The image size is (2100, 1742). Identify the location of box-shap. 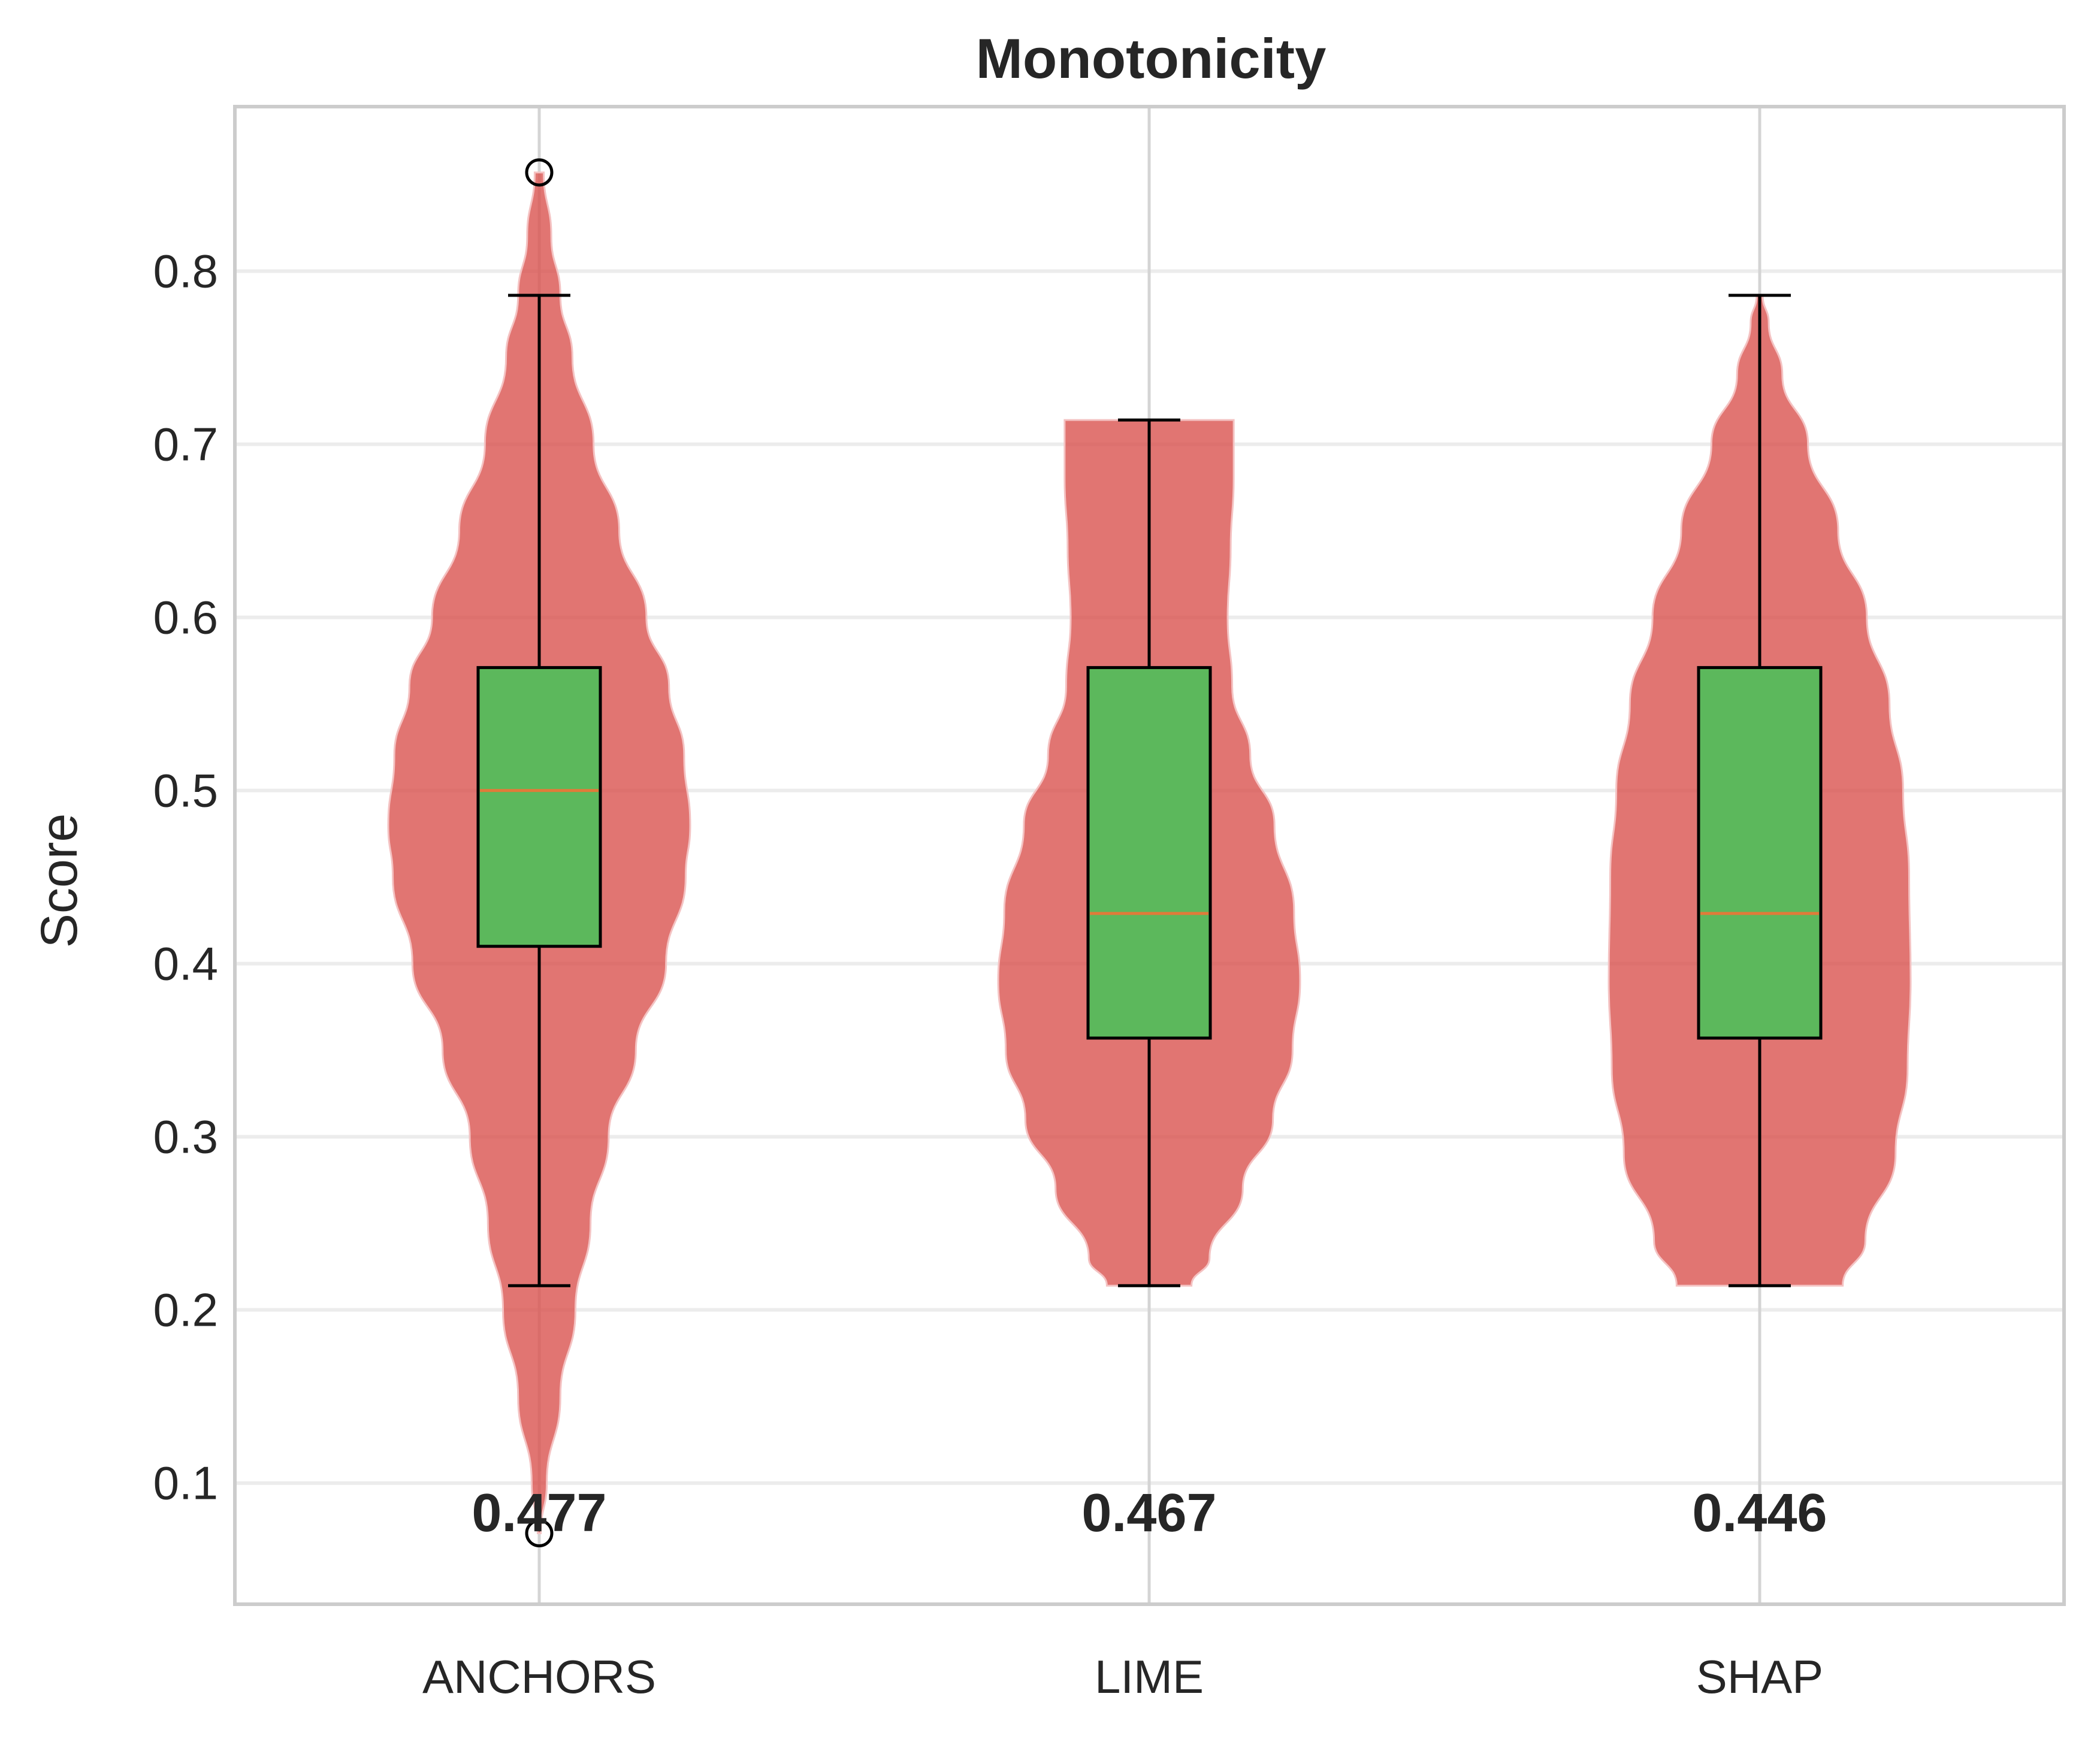
(1760, 853).